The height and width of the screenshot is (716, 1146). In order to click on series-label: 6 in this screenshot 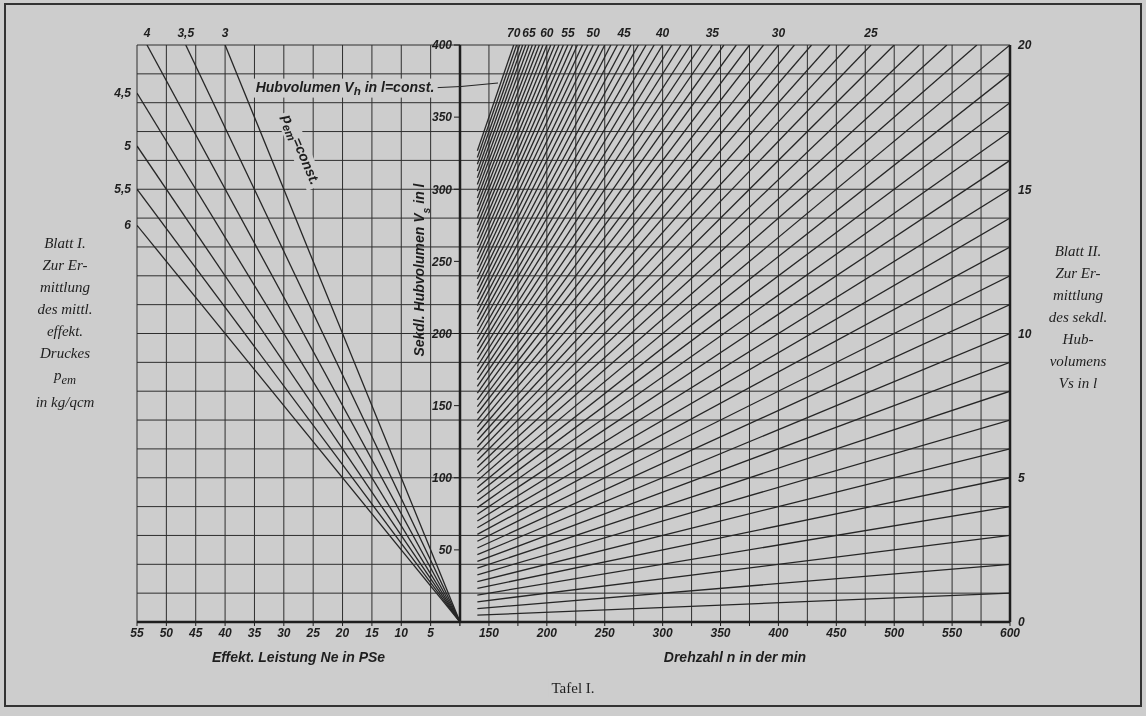, I will do `click(128, 225)`.